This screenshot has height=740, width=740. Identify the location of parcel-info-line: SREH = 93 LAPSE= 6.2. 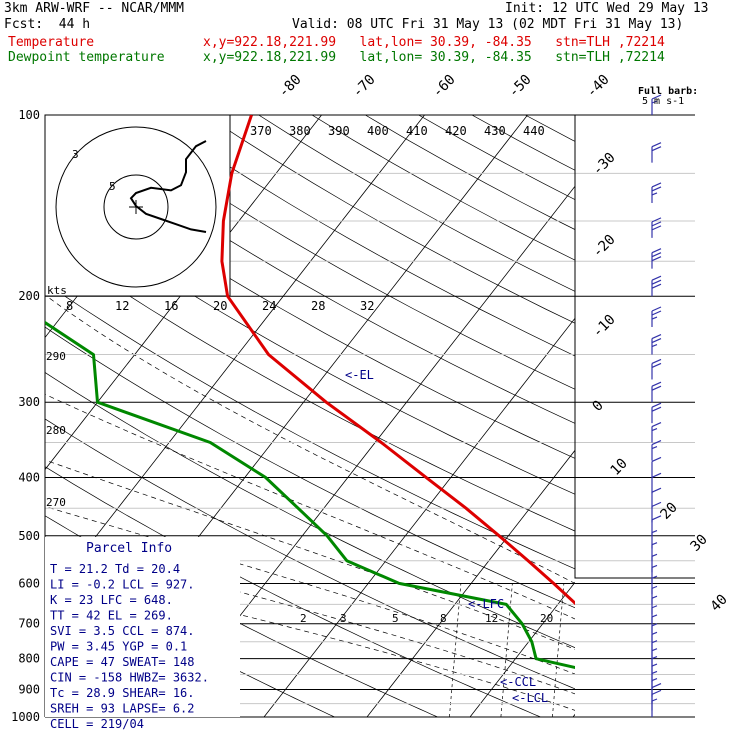
(122, 709).